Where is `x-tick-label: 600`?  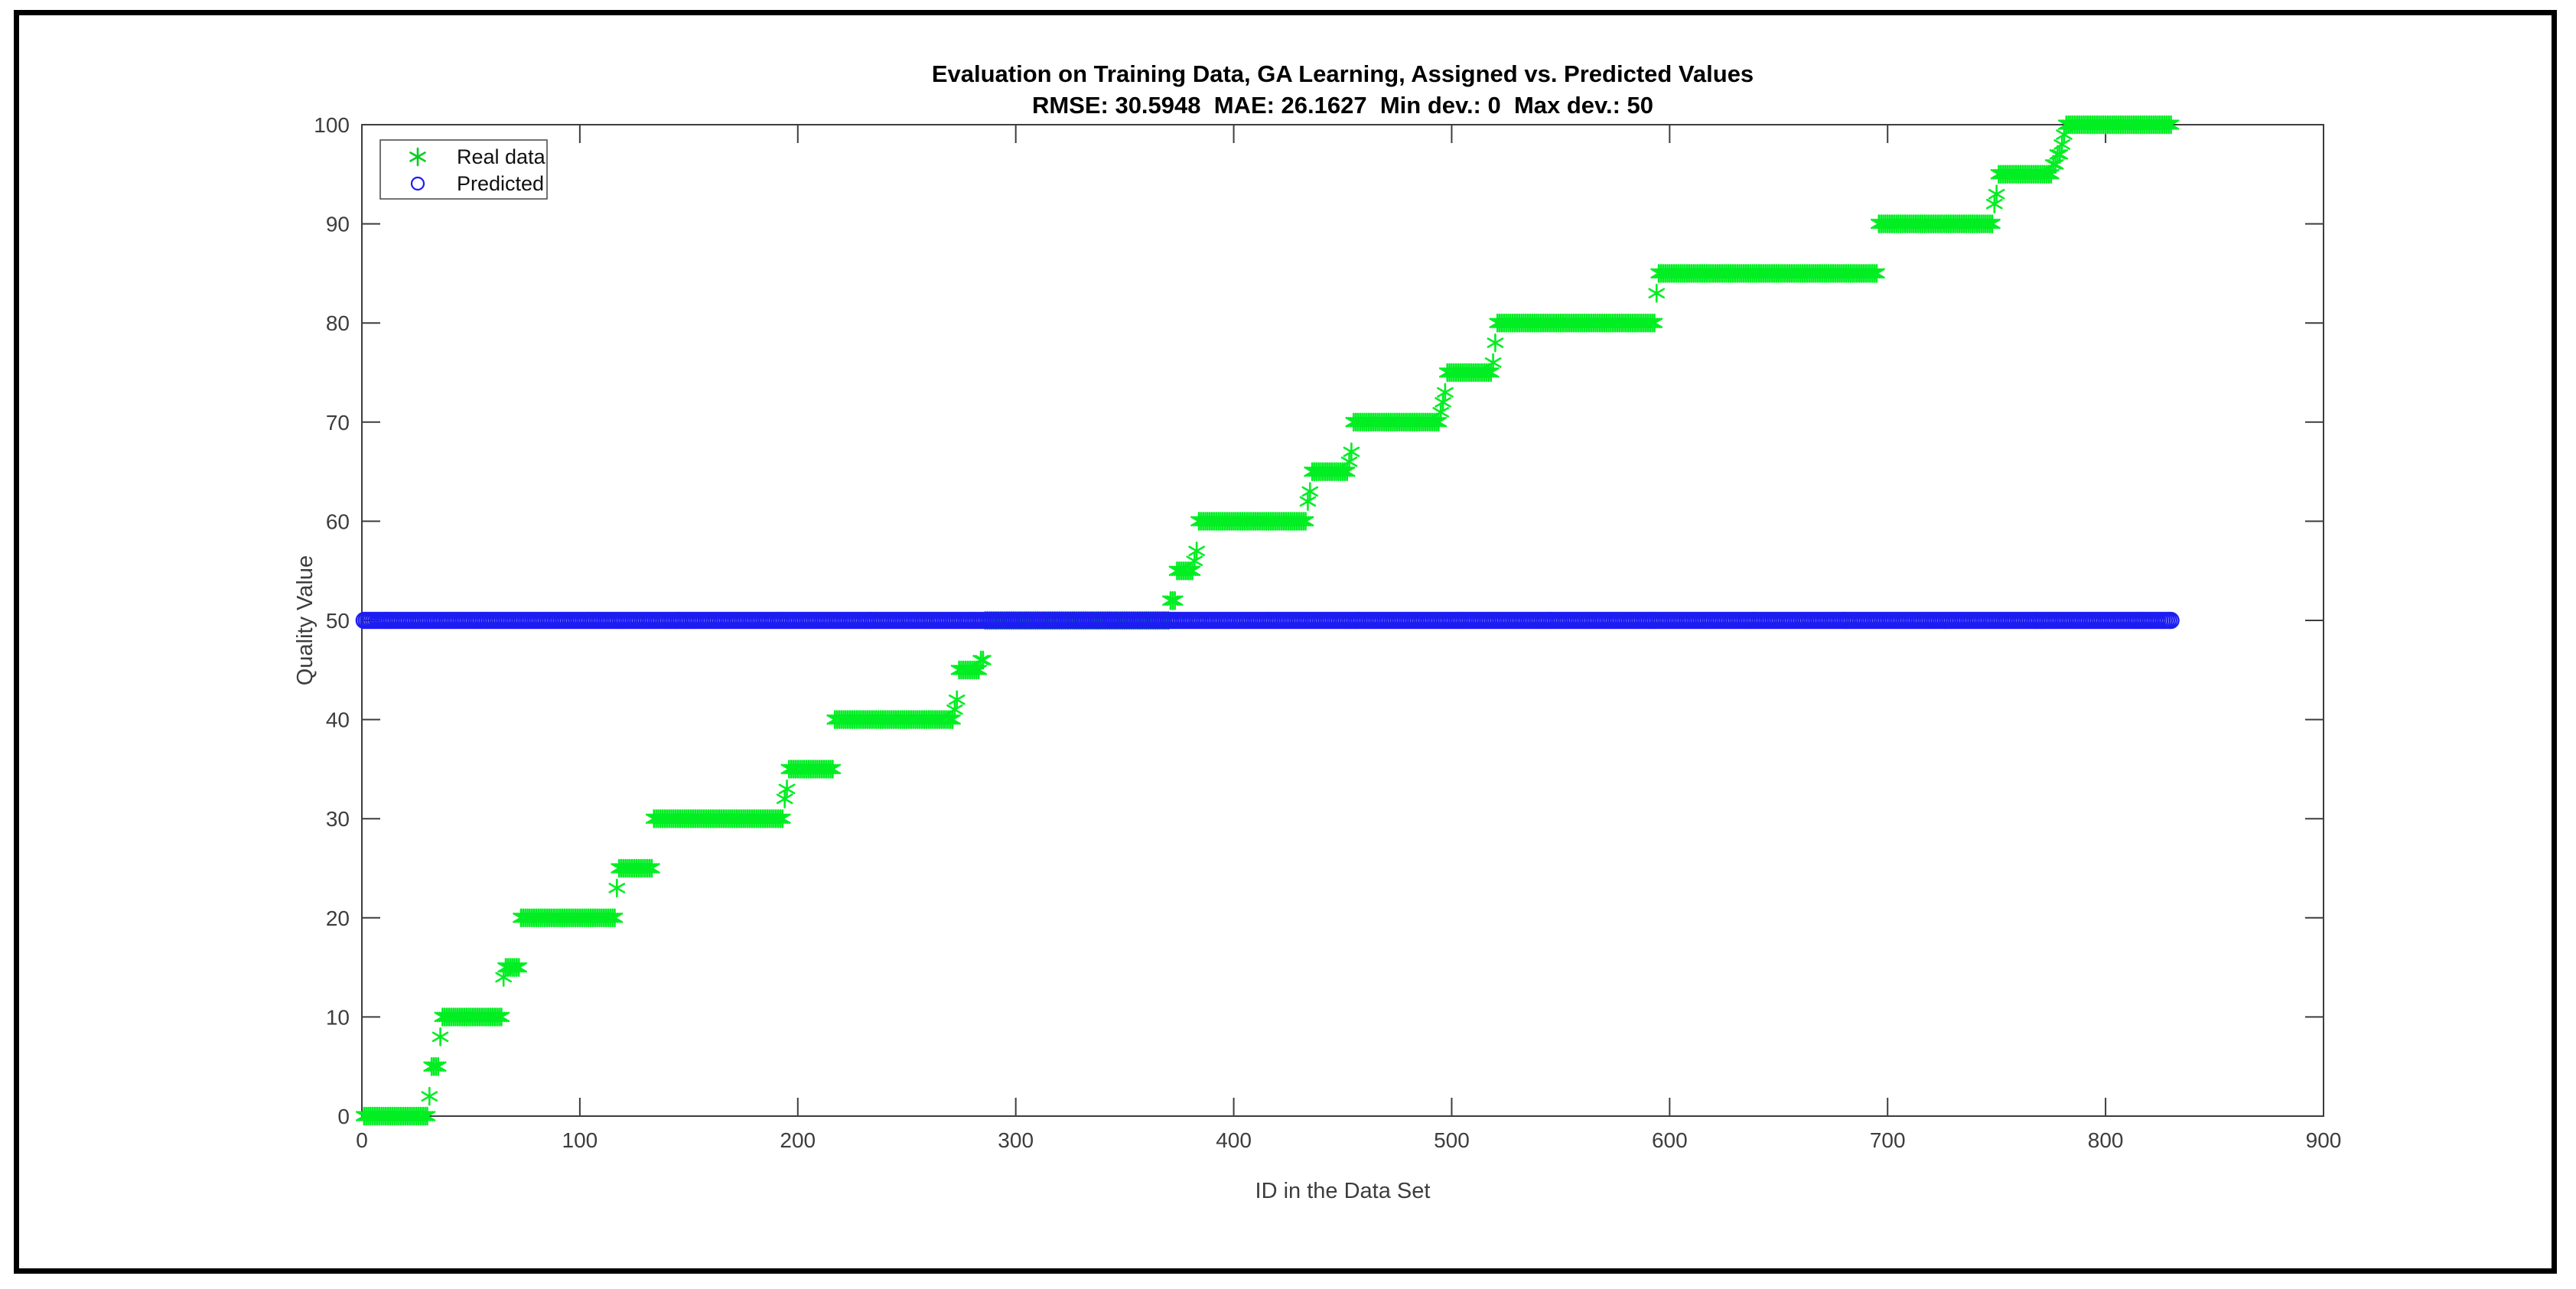
x-tick-label: 600 is located at coordinates (1670, 1140).